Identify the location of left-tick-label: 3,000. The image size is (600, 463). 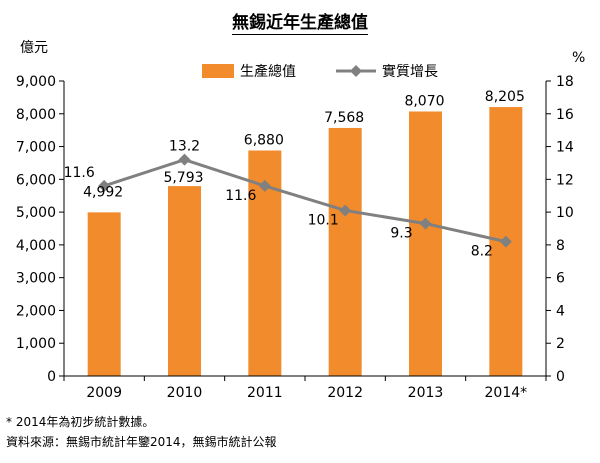
(36, 279).